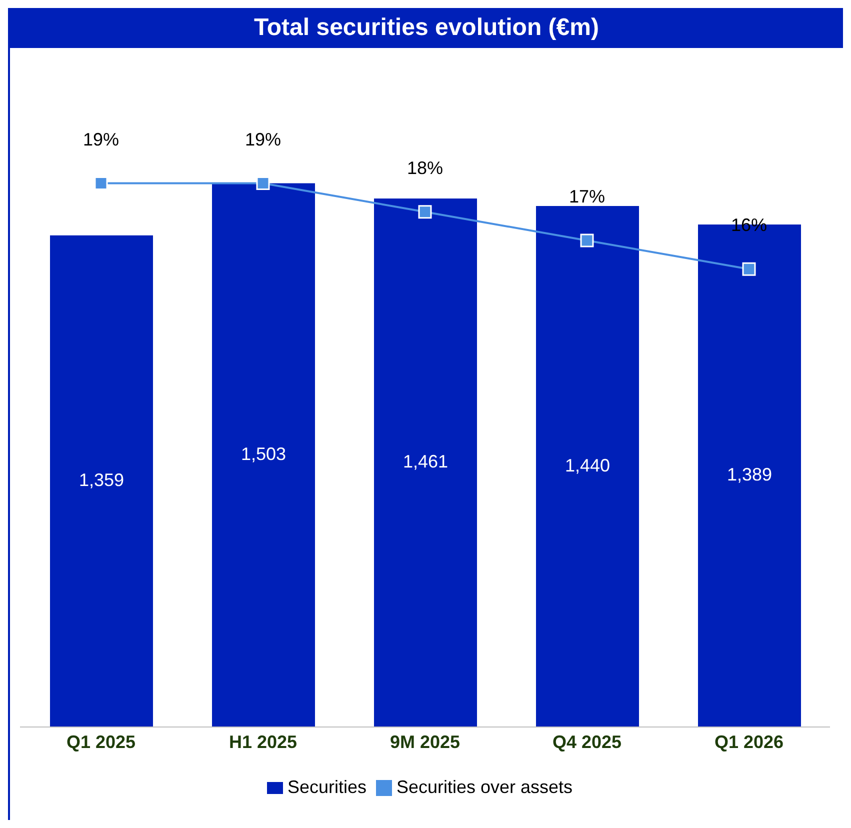 The width and height of the screenshot is (851, 828). I want to click on data-label: 1,389, so click(749, 474).